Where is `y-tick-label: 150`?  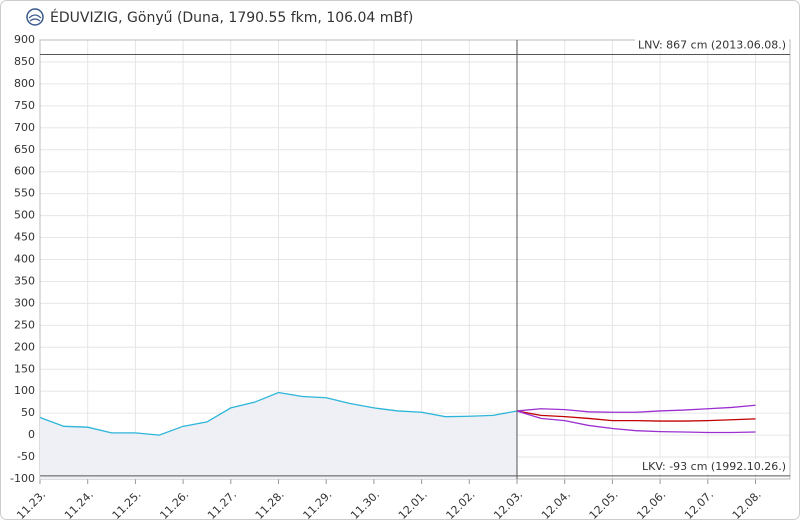 y-tick-label: 150 is located at coordinates (24, 368).